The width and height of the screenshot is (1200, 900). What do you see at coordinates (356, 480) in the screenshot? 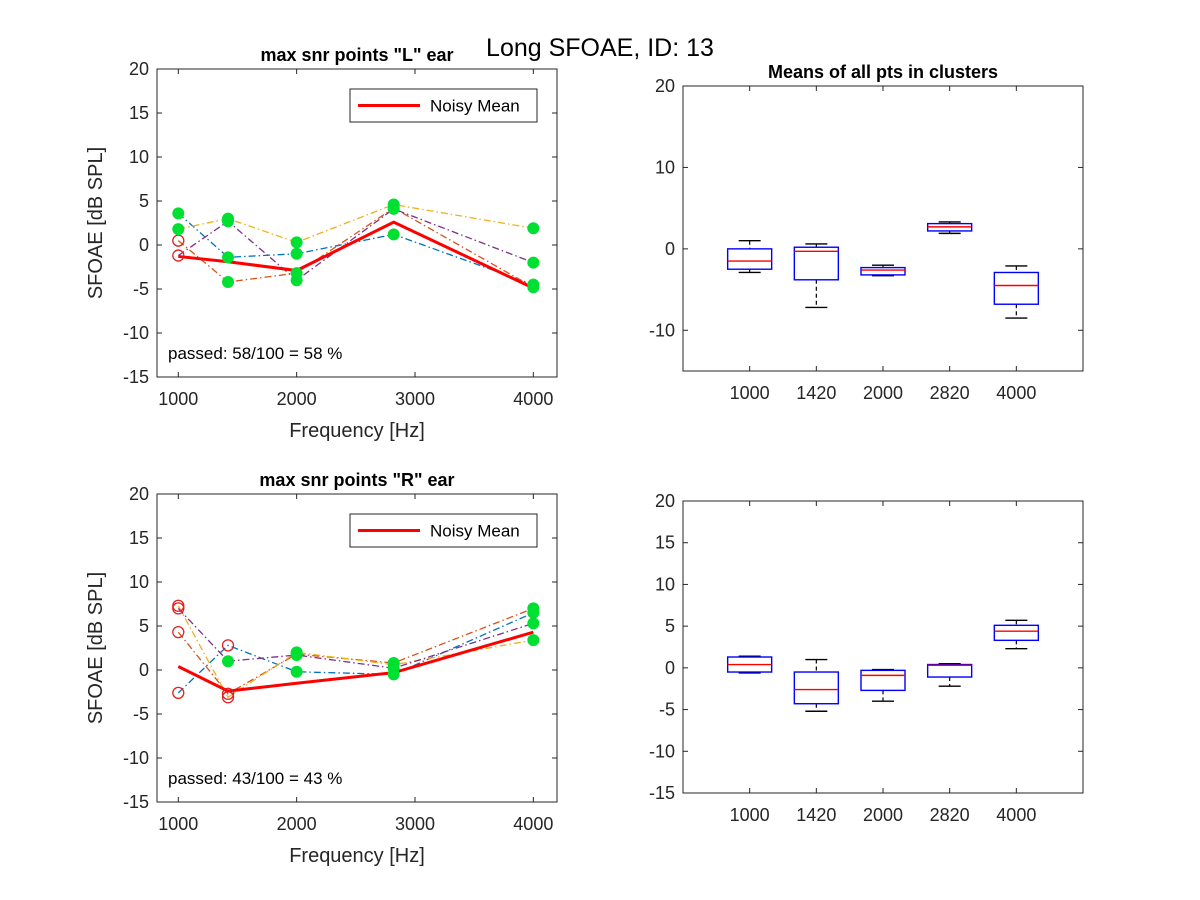
I see `chart-title: max snr points "R" ear` at bounding box center [356, 480].